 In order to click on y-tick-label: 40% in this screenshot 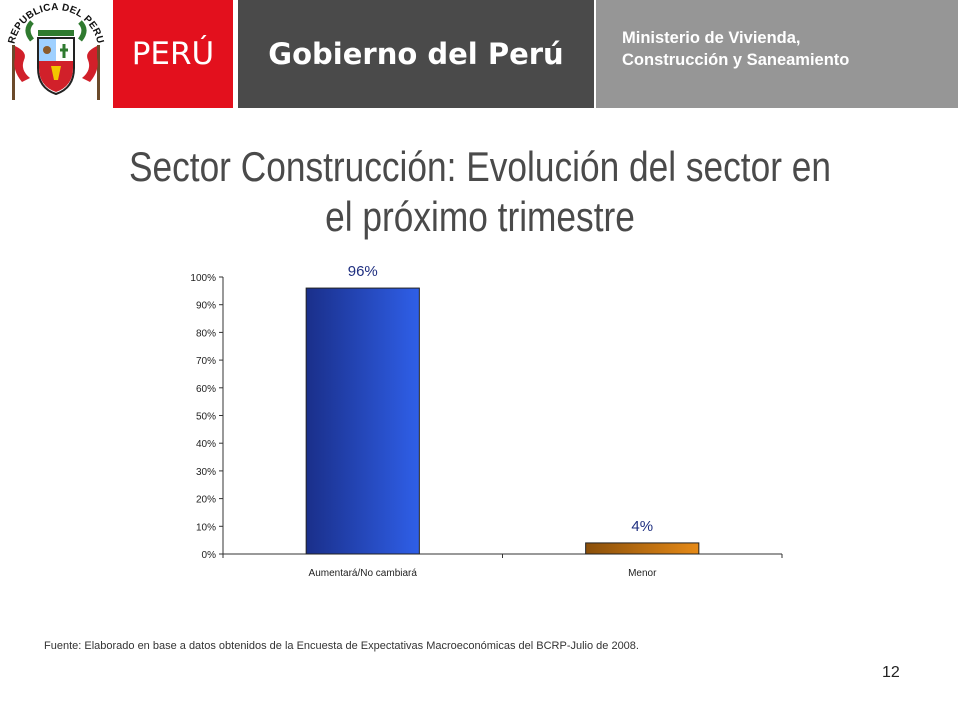, I will do `click(206, 444)`.